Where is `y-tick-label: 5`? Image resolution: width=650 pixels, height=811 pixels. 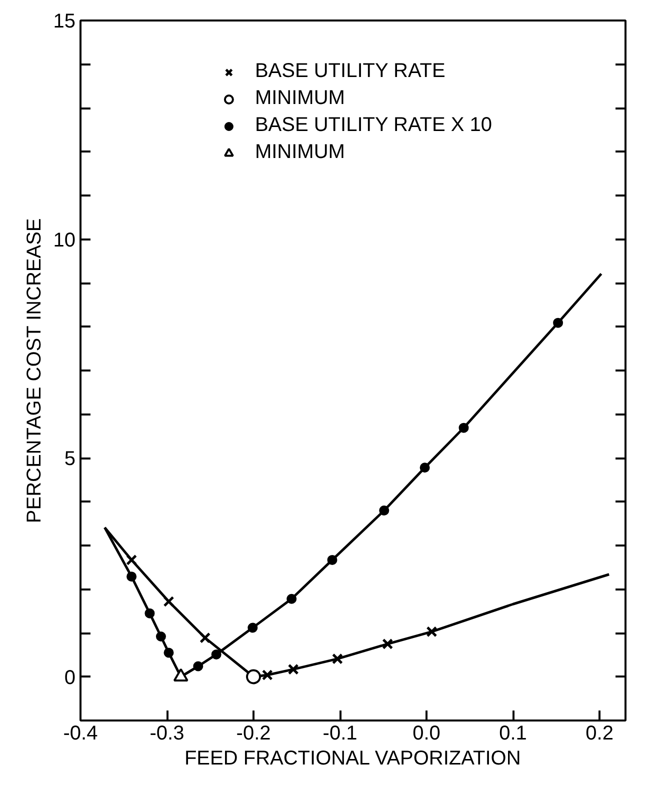
y-tick-label: 5 is located at coordinates (70, 459).